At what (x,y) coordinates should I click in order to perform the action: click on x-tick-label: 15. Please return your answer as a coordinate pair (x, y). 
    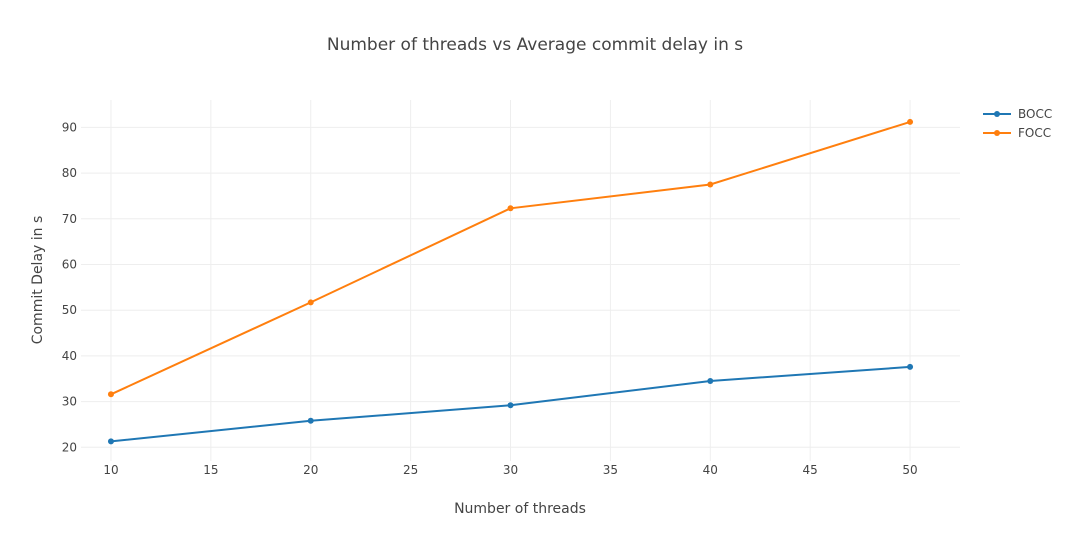
    Looking at the image, I should click on (210, 470).